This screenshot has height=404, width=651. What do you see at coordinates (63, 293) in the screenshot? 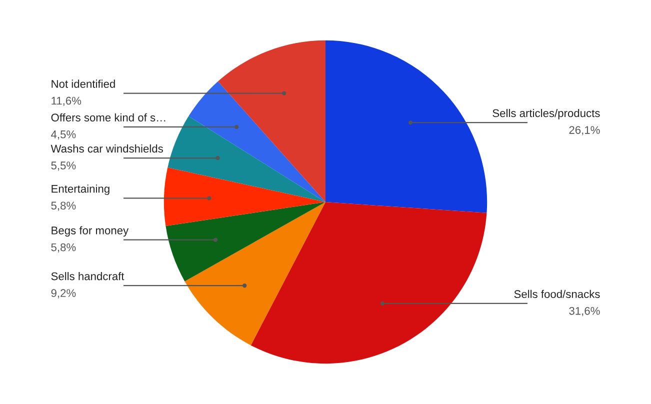
I see `data-label: 9,2%` at bounding box center [63, 293].